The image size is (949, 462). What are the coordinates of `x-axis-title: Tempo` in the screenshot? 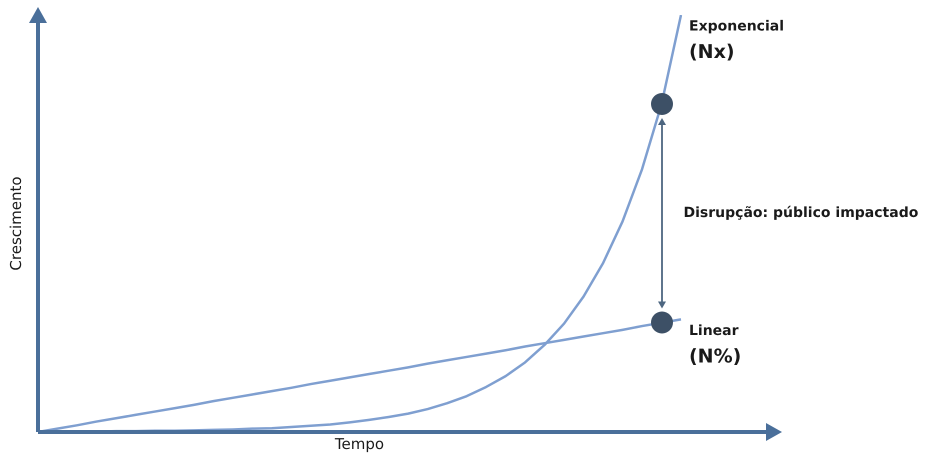 It's located at (359, 443).